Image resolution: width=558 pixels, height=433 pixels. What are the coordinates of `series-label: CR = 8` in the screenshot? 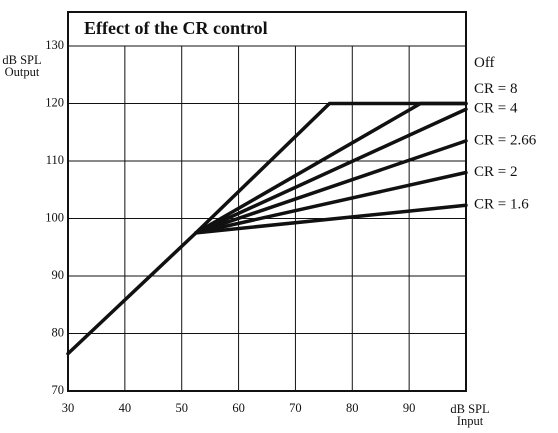 It's located at (495, 89).